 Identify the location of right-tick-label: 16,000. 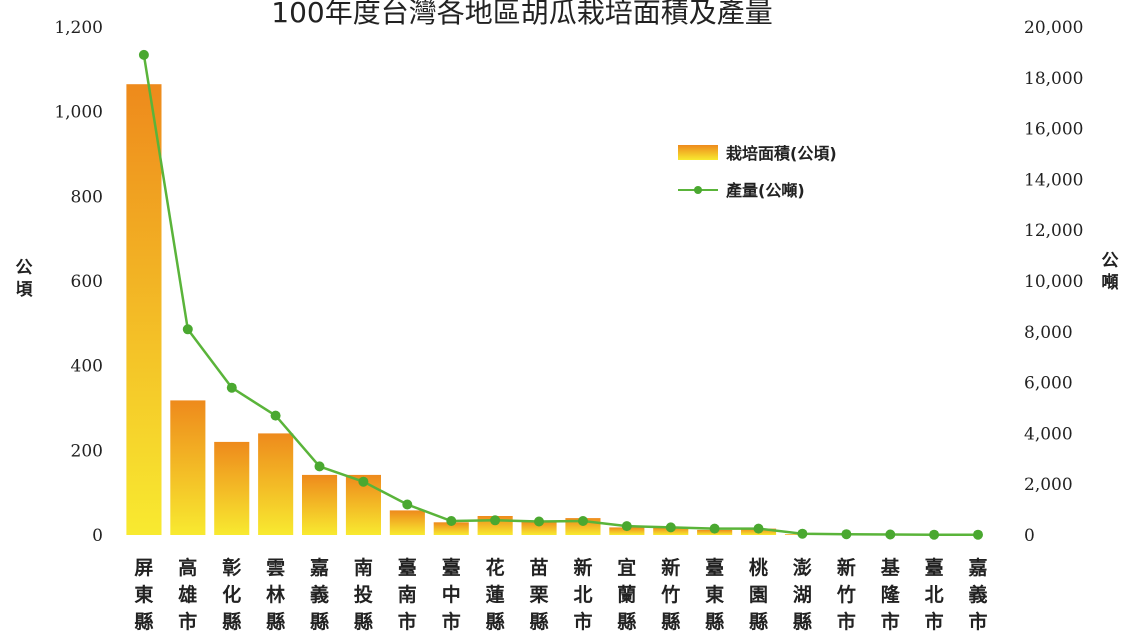
(1053, 130).